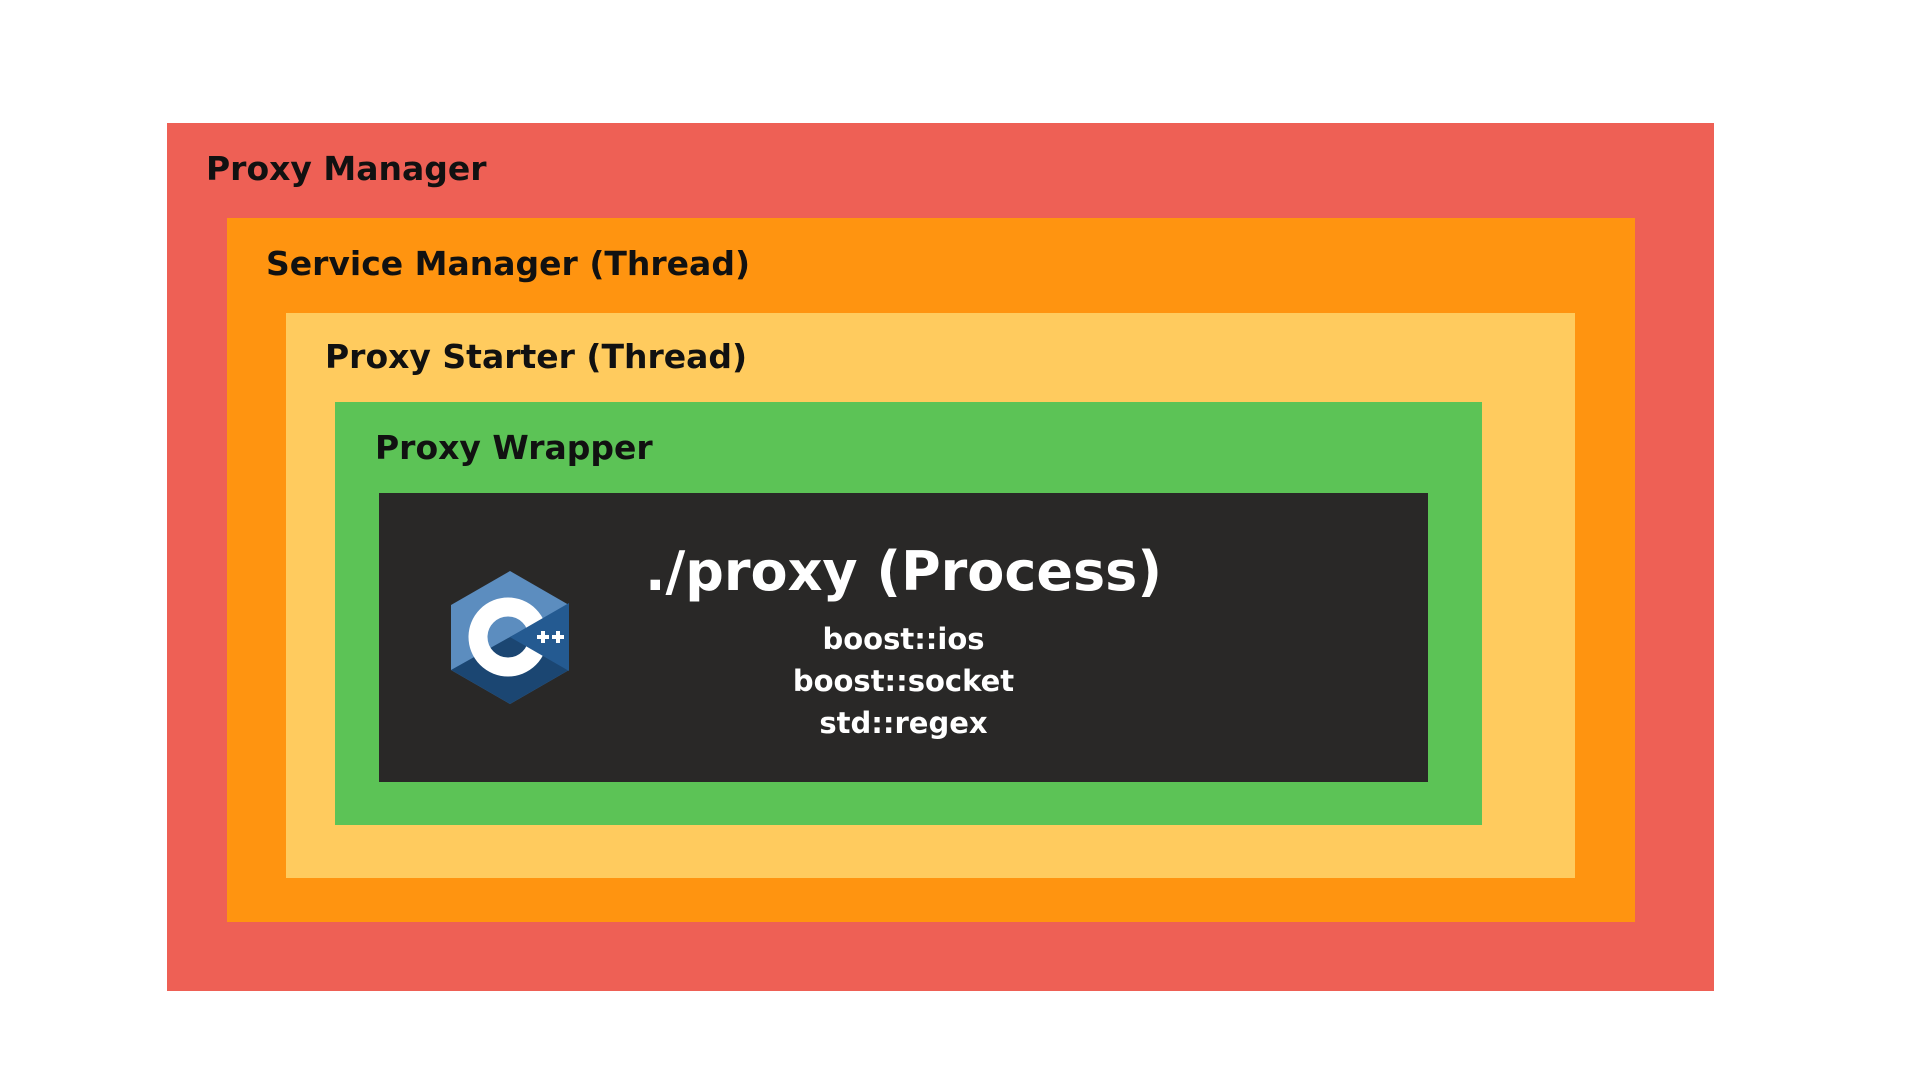  Describe the element at coordinates (510, 637) in the screenshot. I see `cpp-logo-icon` at that location.